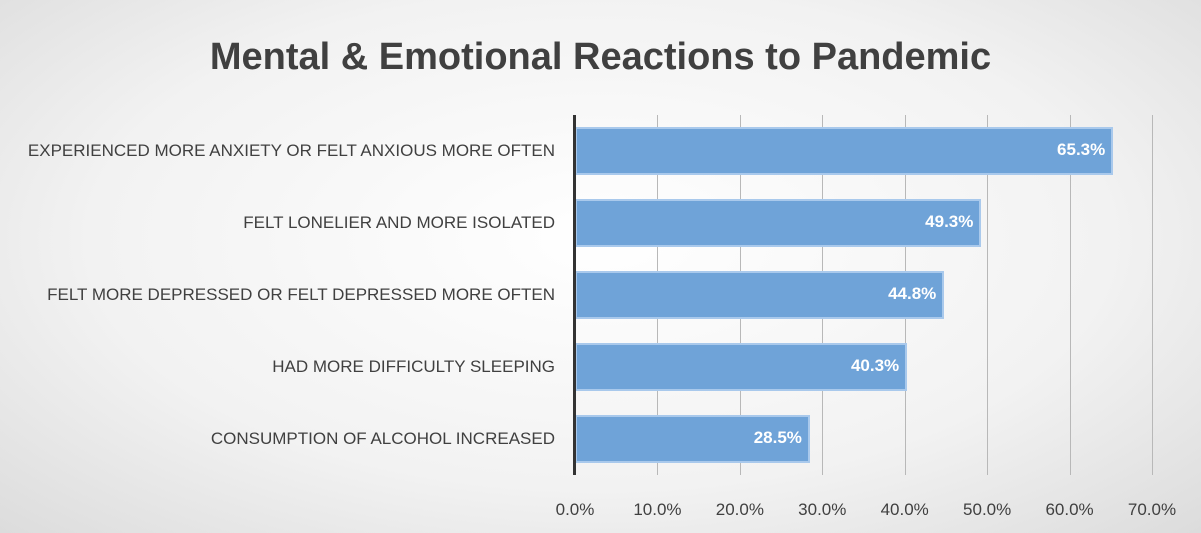  I want to click on y-tick-label: CONSUMPTION OF ALCOHOL INCREASED, so click(282, 439).